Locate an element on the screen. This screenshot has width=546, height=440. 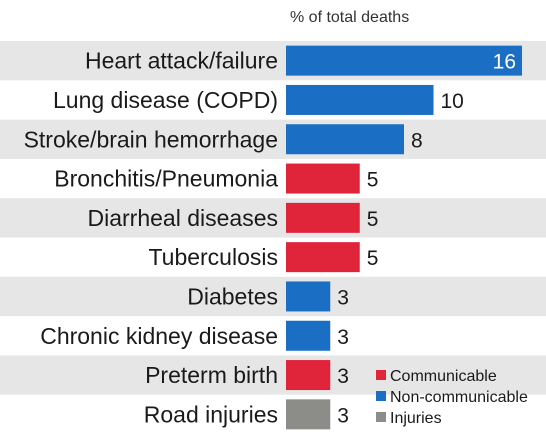
category-label-9: Road injuries is located at coordinates (211, 414).